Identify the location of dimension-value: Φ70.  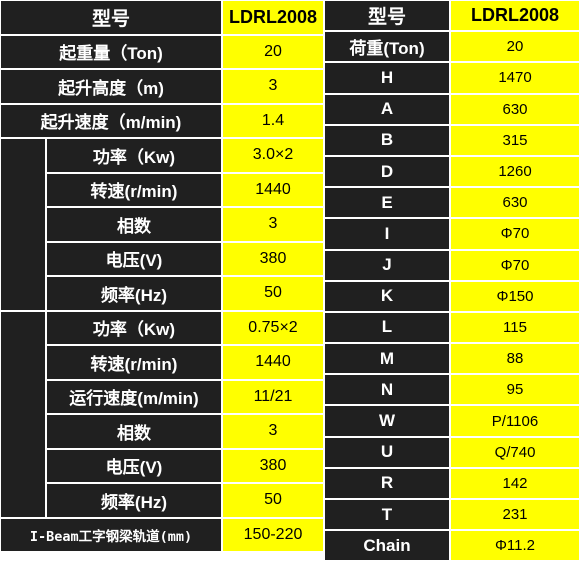
(515, 234).